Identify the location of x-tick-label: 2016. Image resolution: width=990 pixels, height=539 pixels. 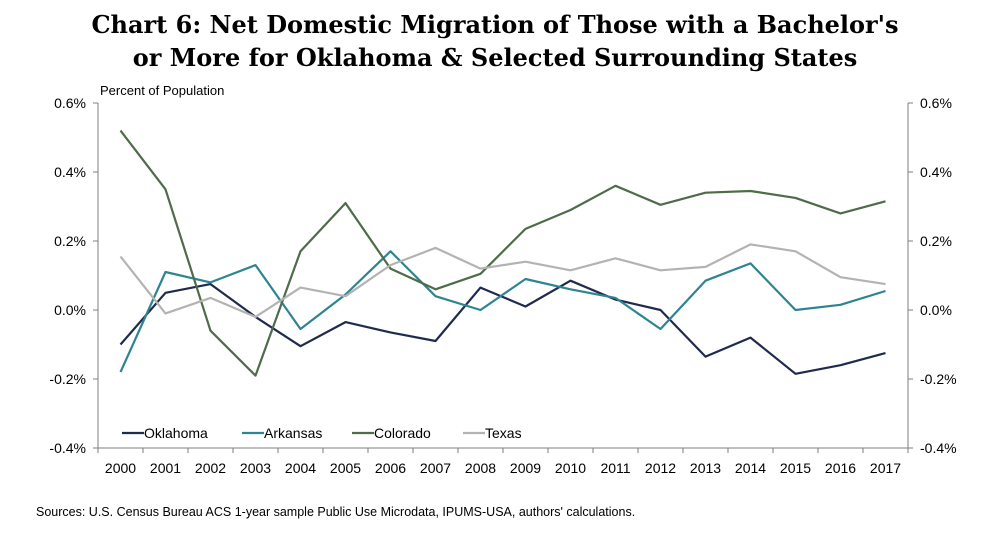
(840, 468).